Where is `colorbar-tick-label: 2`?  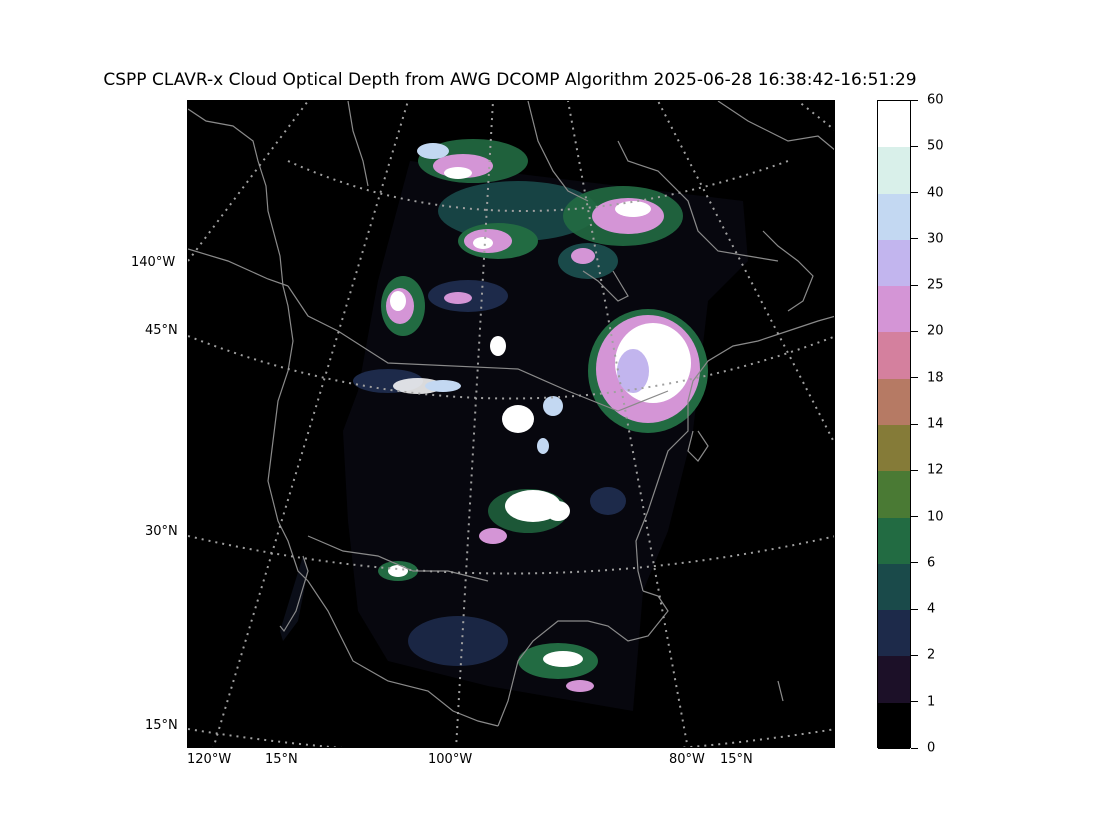 colorbar-tick-label: 2 is located at coordinates (931, 655).